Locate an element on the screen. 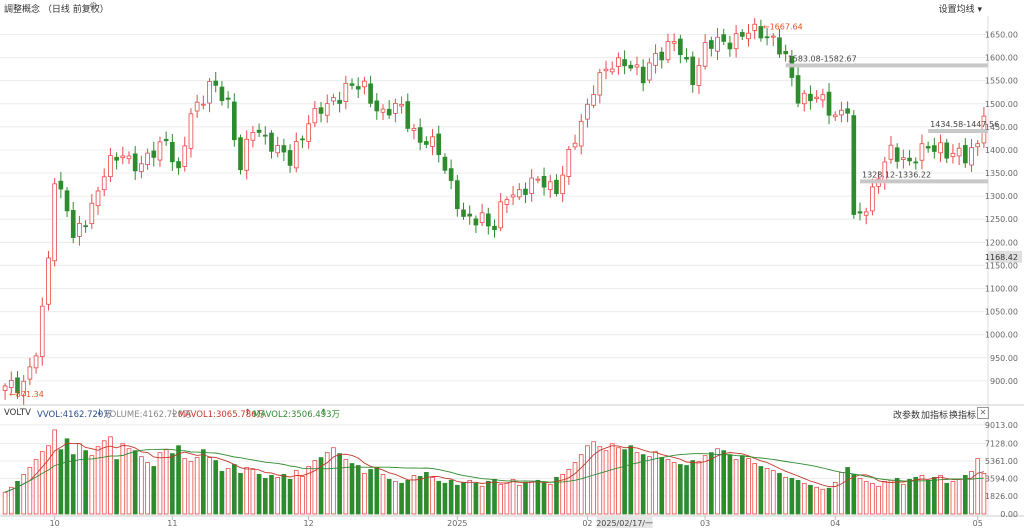 The height and width of the screenshot is (530, 1024). gear-icon: ⚙ is located at coordinates (93, 6).